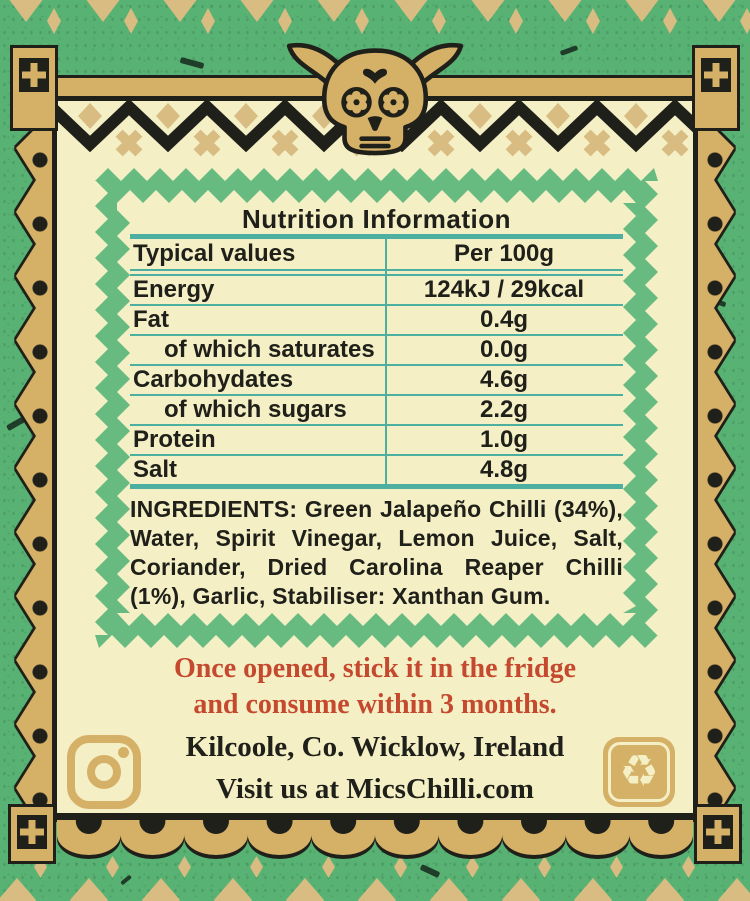  Describe the element at coordinates (504, 349) in the screenshot. I see `row-value: 0.0g` at that location.